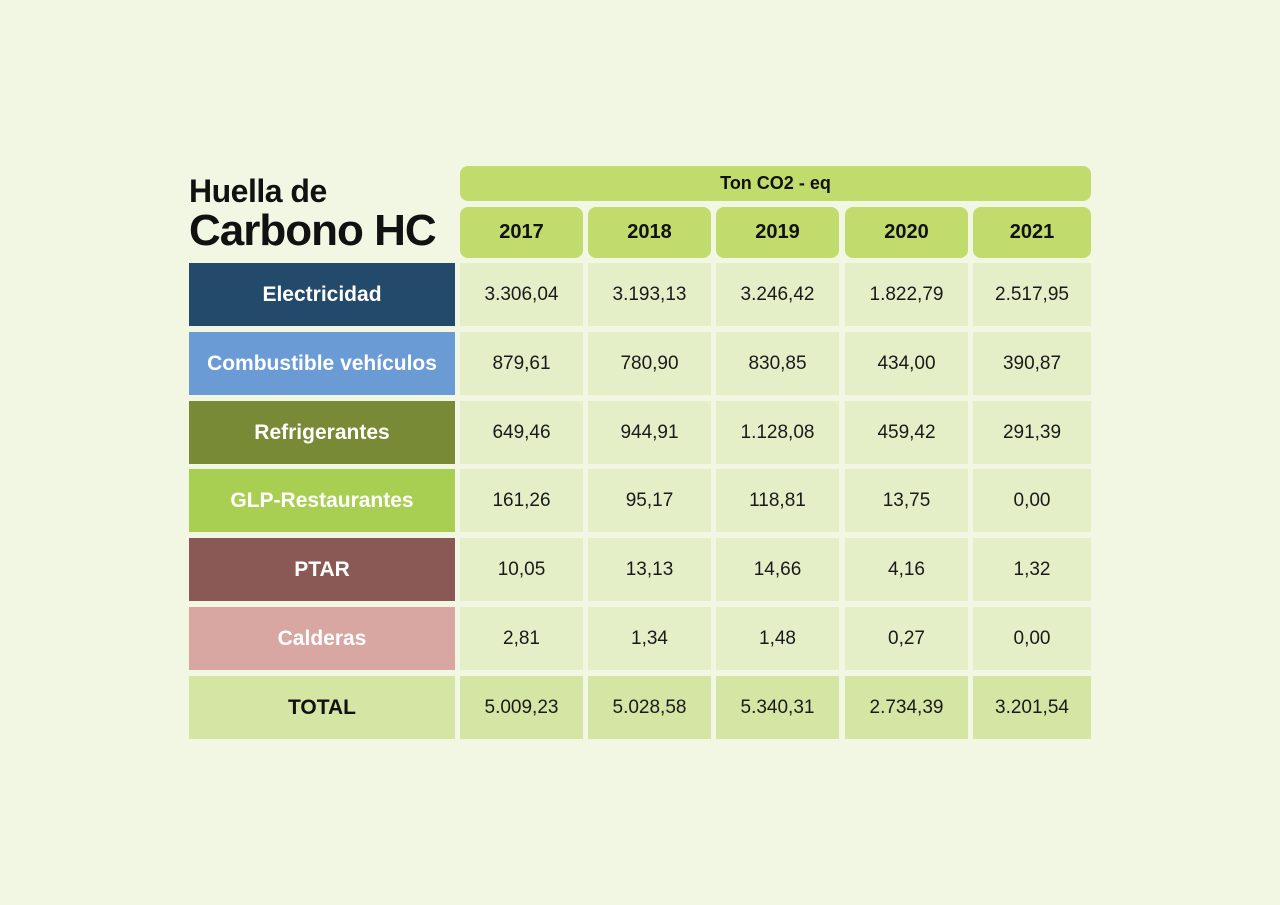  I want to click on year-header-2019: 2019, so click(777, 232).